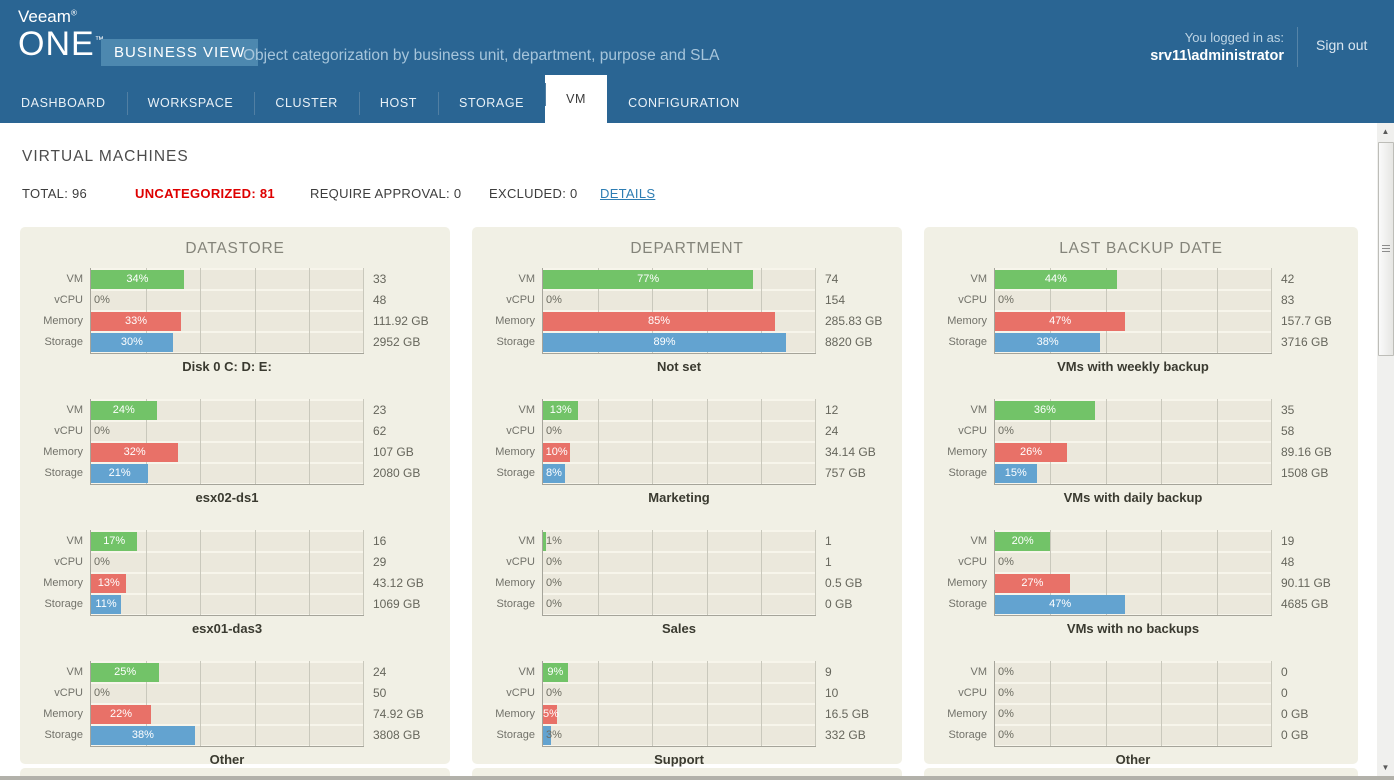 Image resolution: width=1394 pixels, height=780 pixels. I want to click on metric-value-vcpu: 154, so click(835, 300).